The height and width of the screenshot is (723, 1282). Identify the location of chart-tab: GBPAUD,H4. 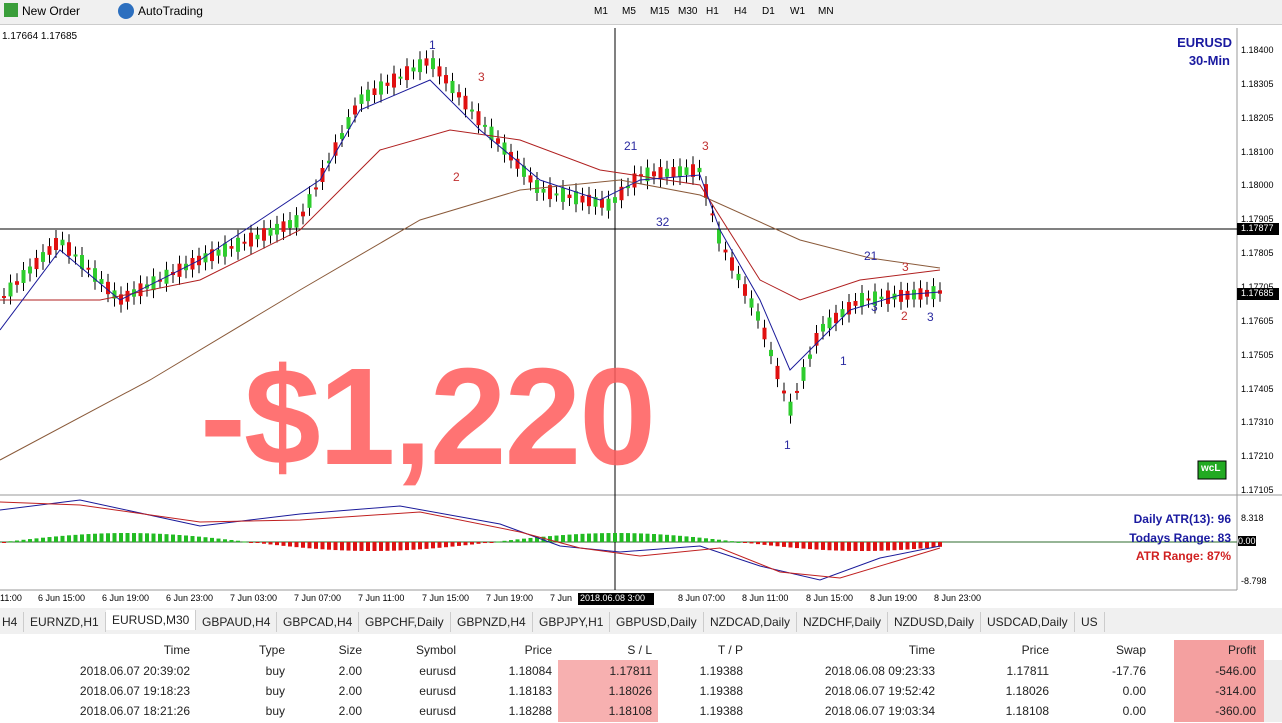
(237, 622).